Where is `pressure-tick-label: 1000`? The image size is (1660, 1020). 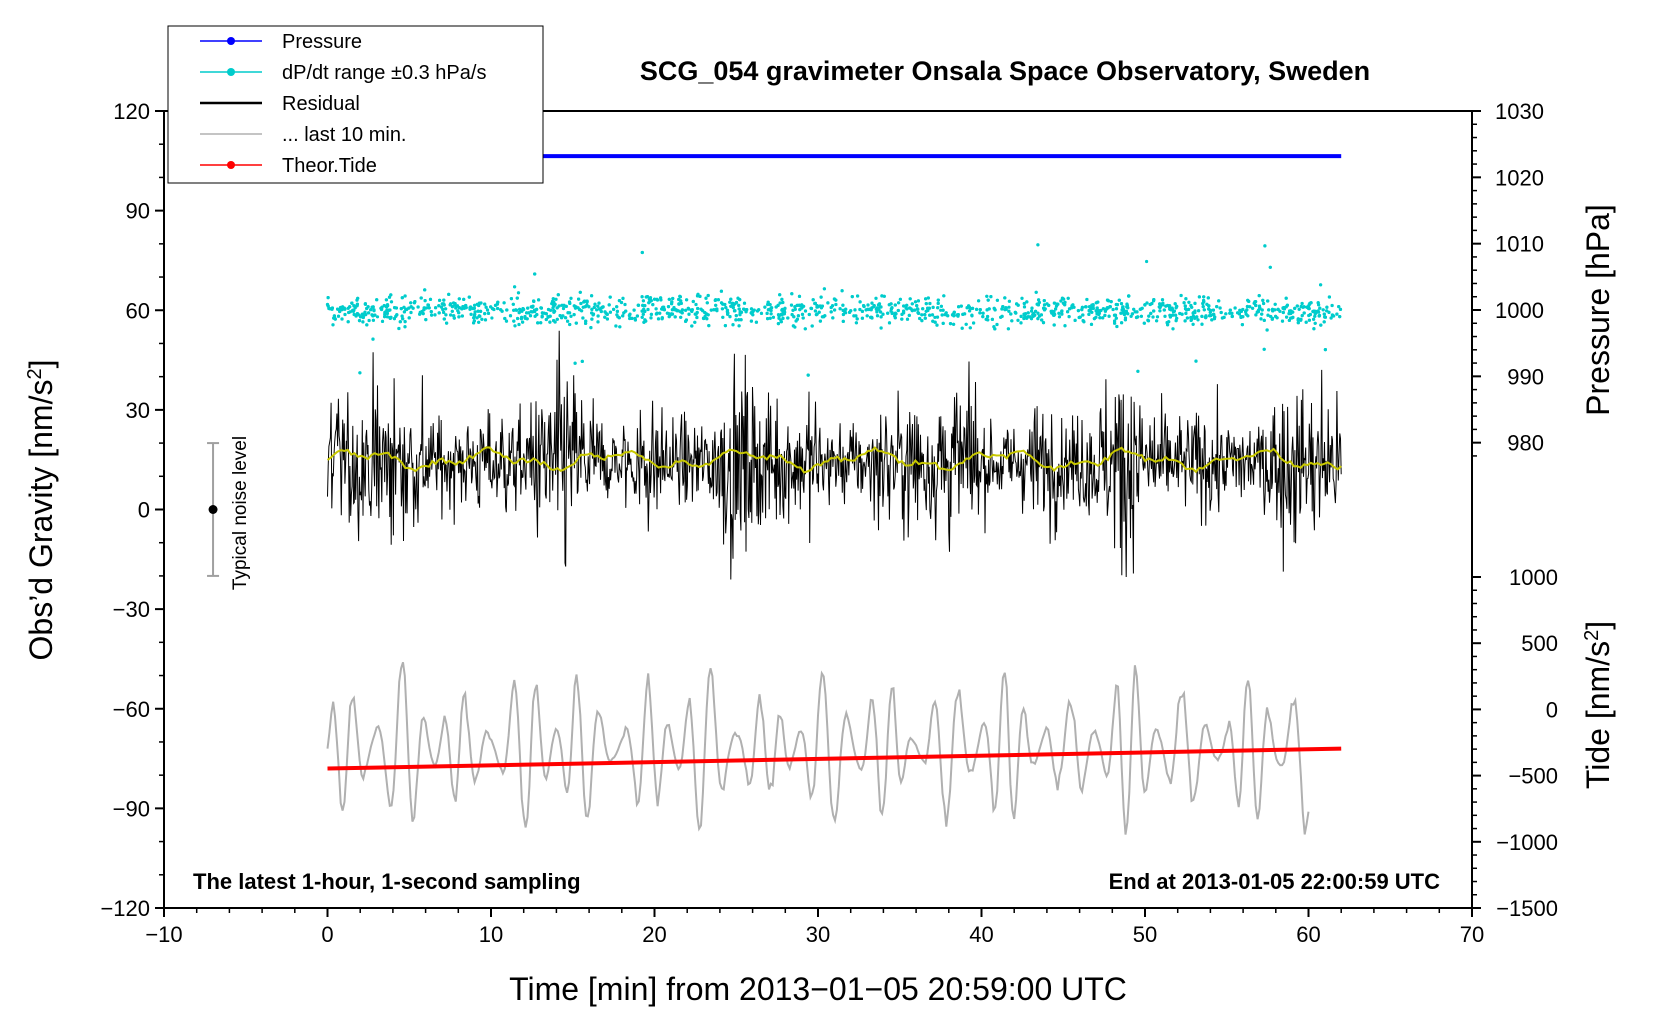
pressure-tick-label: 1000 is located at coordinates (1519, 310).